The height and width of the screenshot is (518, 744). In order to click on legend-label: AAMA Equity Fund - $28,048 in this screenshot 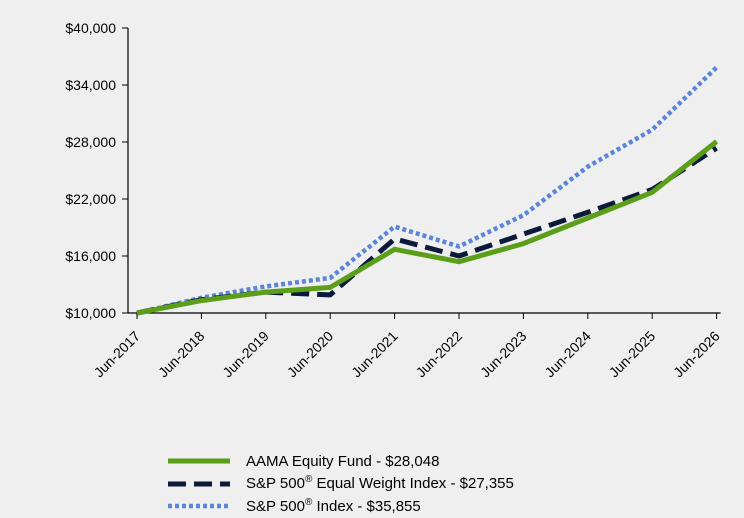, I will do `click(342, 461)`.